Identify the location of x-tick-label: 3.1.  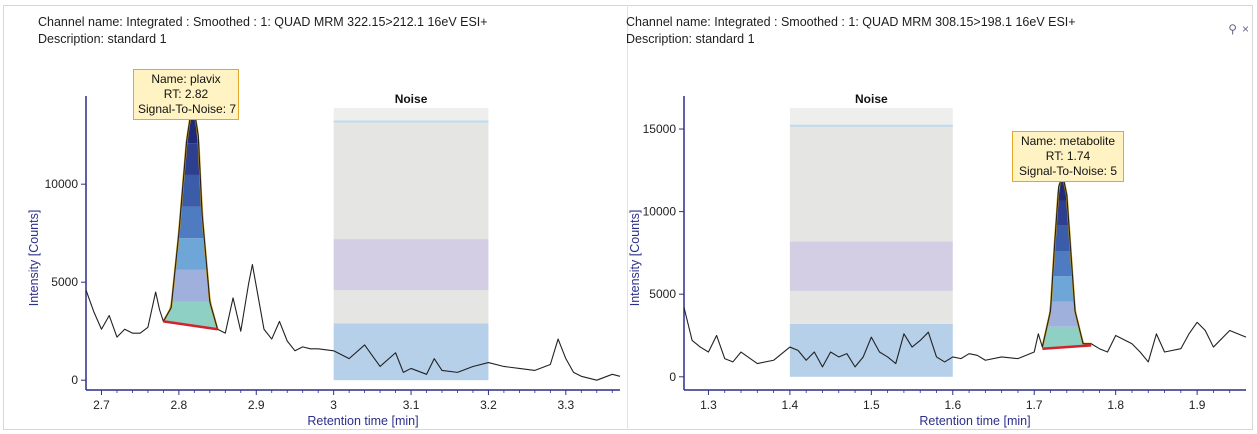
(411, 405).